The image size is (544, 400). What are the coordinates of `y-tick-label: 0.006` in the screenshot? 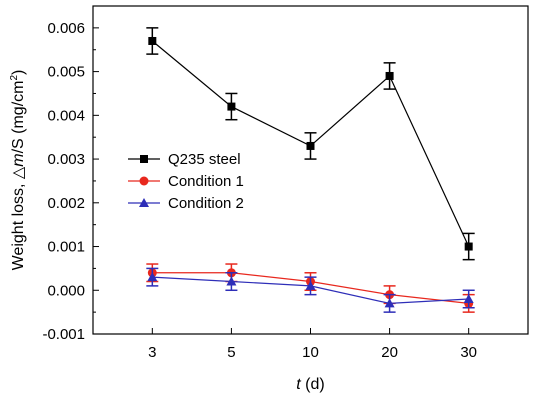 It's located at (66, 28).